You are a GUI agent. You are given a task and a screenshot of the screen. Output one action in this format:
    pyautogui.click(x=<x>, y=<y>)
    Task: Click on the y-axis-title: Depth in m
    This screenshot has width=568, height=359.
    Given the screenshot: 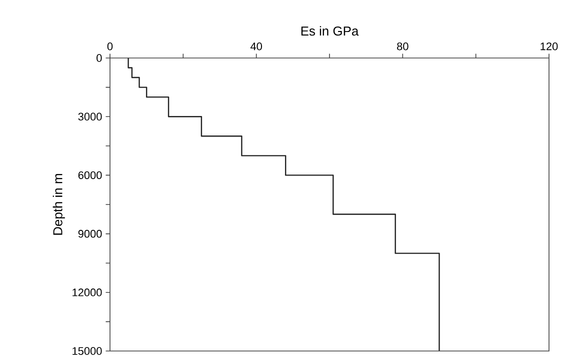 What is the action you would take?
    pyautogui.click(x=58, y=204)
    